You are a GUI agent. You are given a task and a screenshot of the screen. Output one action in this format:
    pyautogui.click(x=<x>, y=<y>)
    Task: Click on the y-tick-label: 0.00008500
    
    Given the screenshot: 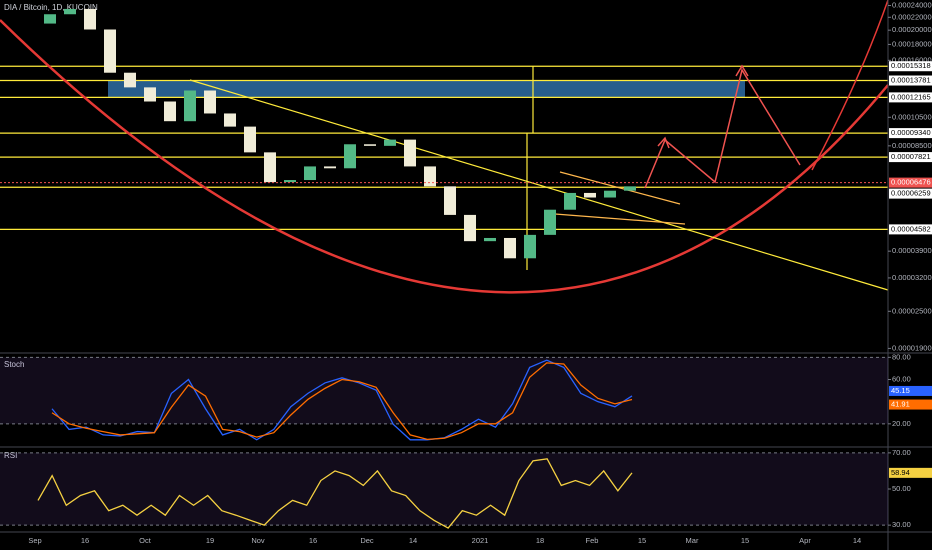 What is the action you would take?
    pyautogui.click(x=912, y=145)
    